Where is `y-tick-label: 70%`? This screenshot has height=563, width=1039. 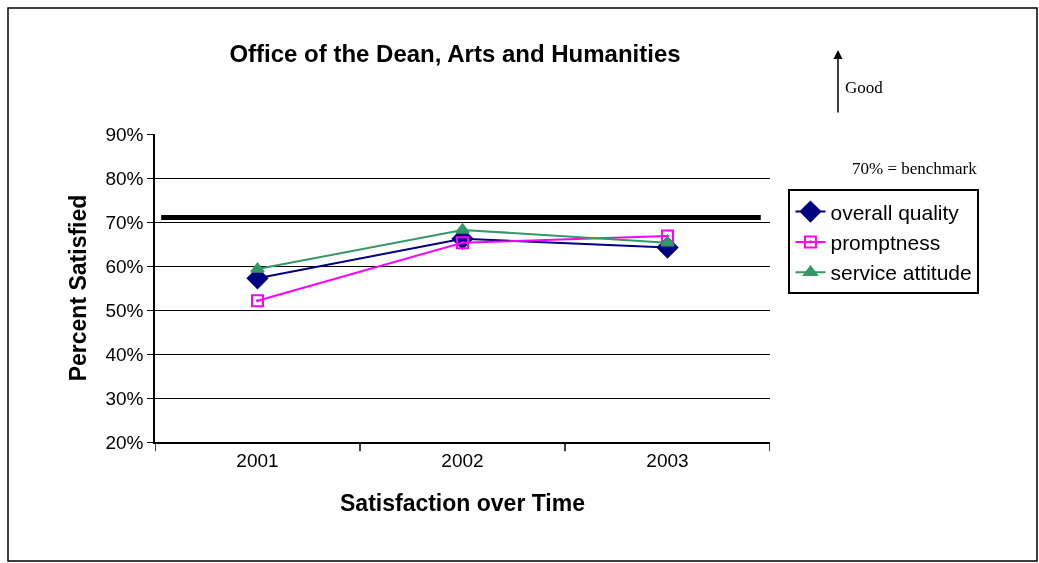 y-tick-label: 70% is located at coordinates (124, 222).